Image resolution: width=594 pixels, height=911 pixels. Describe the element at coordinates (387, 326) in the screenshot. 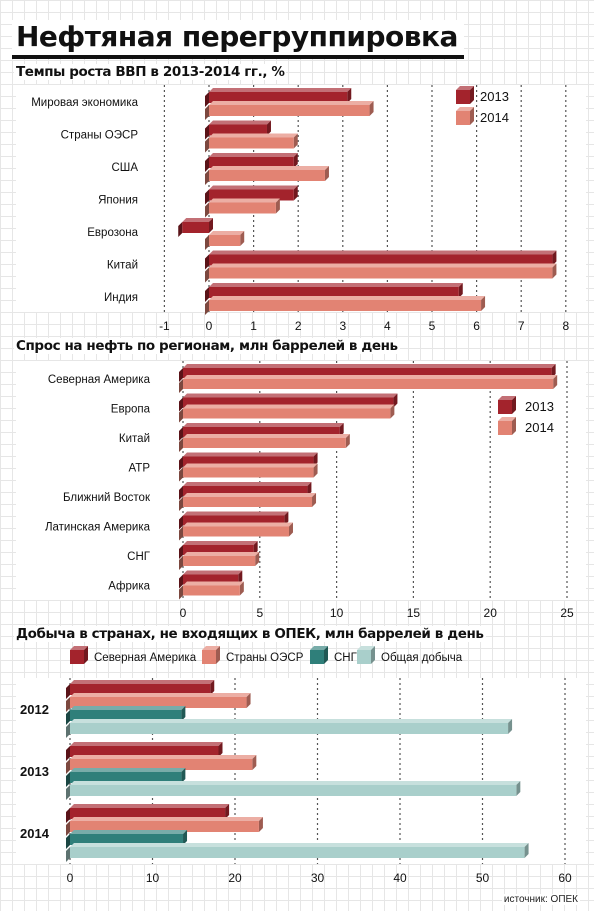

I see `x-tick-label: 4` at that location.